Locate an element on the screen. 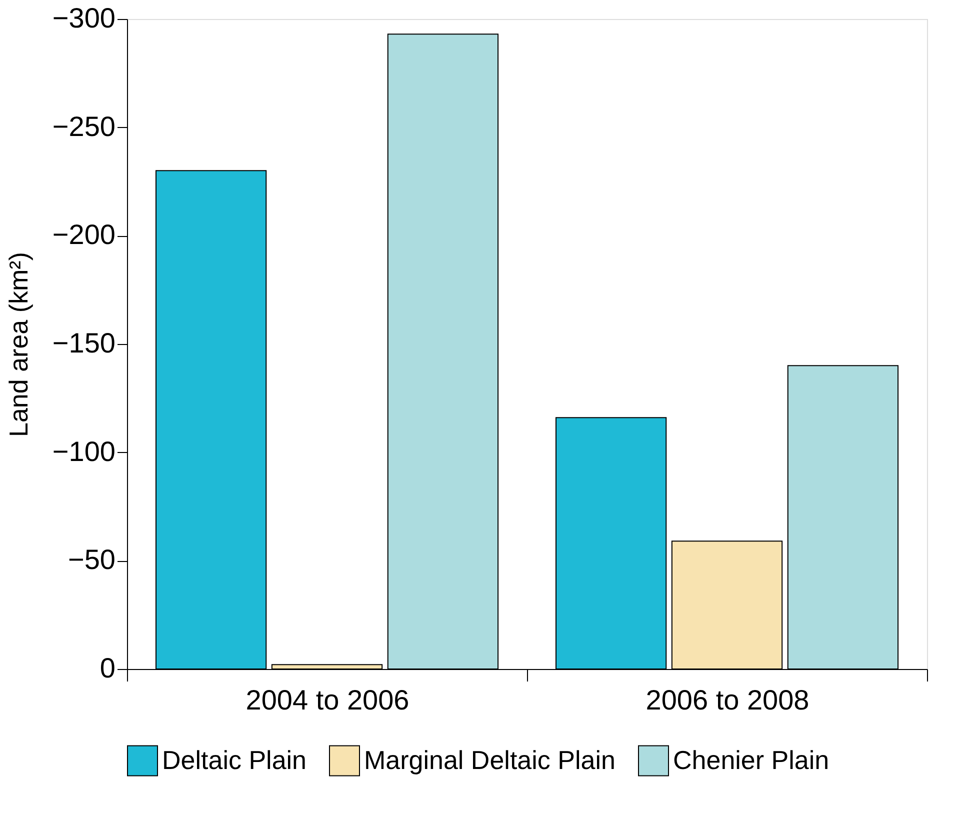  x-tick-label: 2004 to 2006 is located at coordinates (328, 700).